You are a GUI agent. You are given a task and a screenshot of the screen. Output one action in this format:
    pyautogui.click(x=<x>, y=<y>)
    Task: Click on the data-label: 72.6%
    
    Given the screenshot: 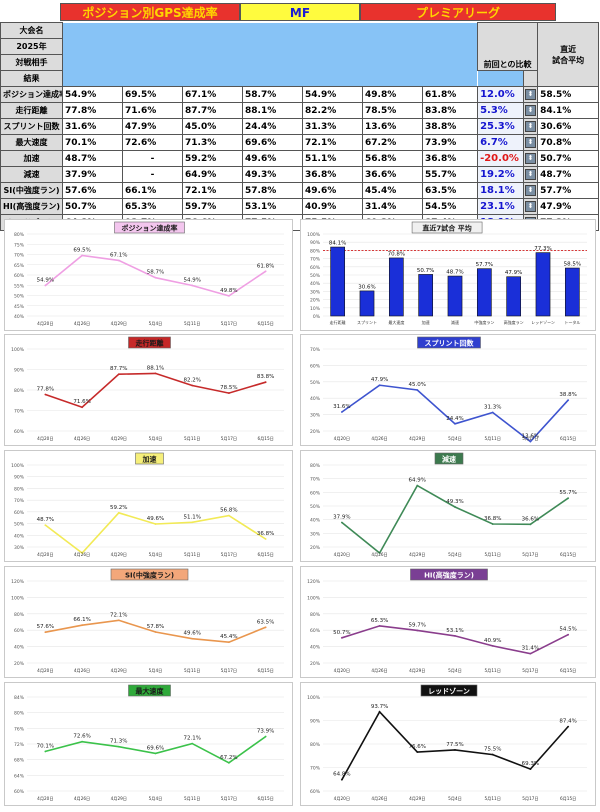 What is the action you would take?
    pyautogui.click(x=81, y=737)
    